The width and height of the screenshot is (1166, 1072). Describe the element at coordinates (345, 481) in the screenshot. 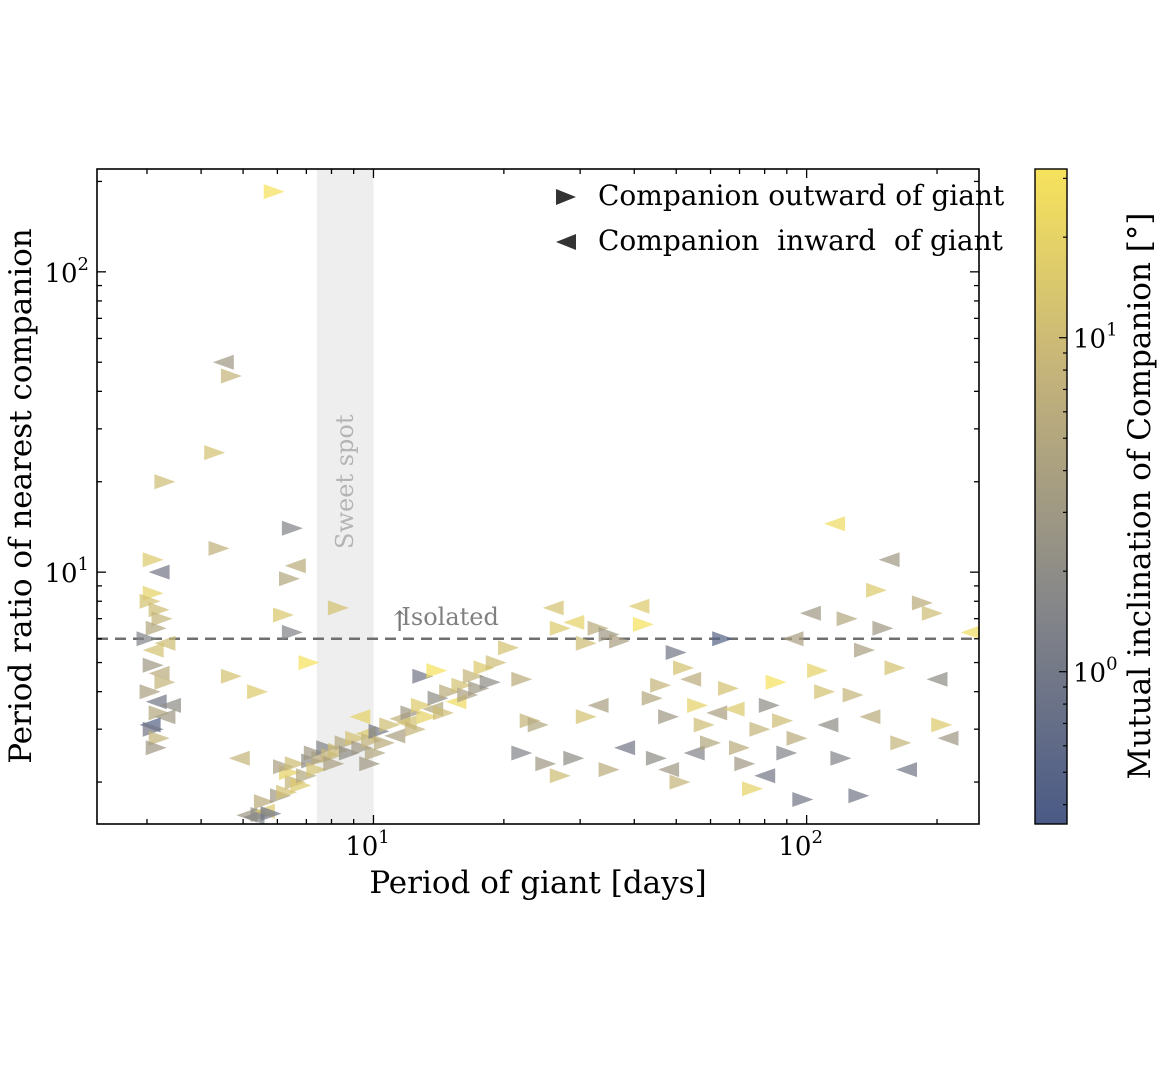

I see `sweet-spot-label: Sweet spot` at that location.